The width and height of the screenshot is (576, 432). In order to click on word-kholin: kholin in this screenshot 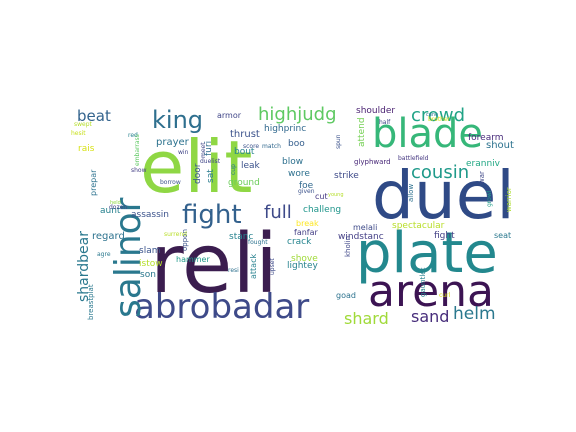, I will do `click(348, 246)`.